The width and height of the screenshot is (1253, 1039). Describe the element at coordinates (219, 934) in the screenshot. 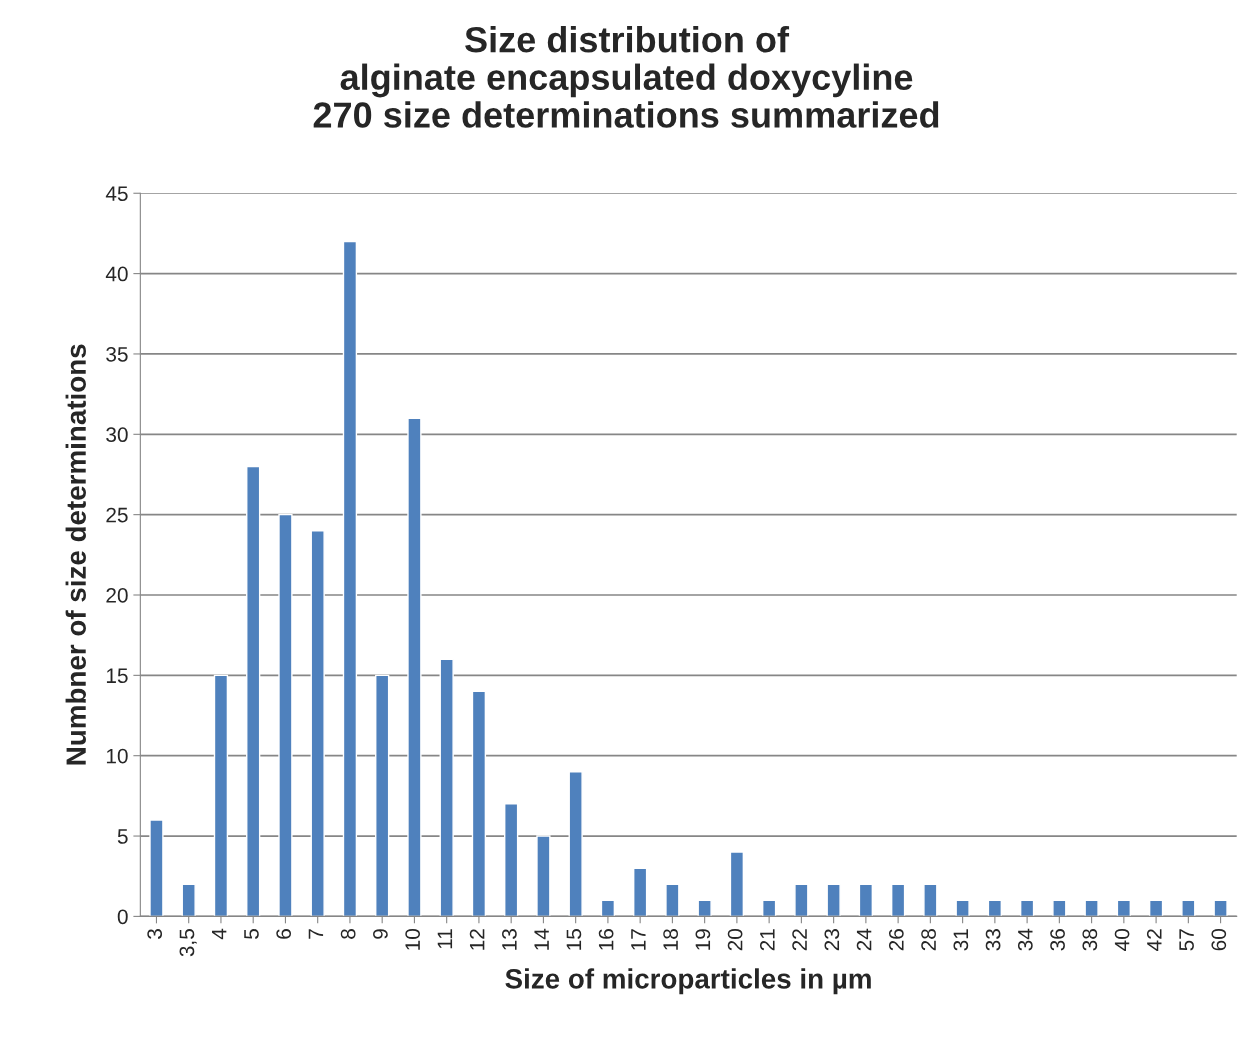

I see `x-tick-label: 4` at that location.